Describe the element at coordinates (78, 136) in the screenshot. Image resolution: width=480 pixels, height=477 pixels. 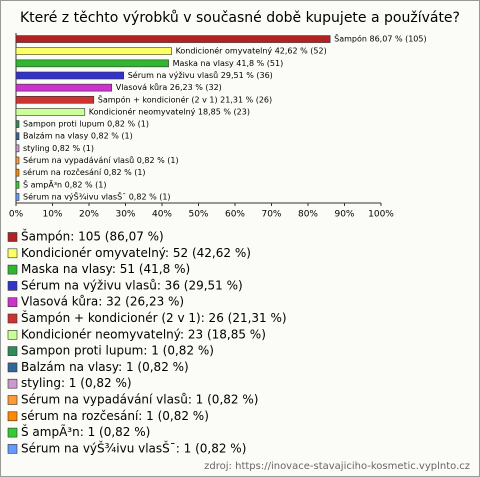
I see `value-label: Balzám na vlasy 0,82 % (1)` at that location.